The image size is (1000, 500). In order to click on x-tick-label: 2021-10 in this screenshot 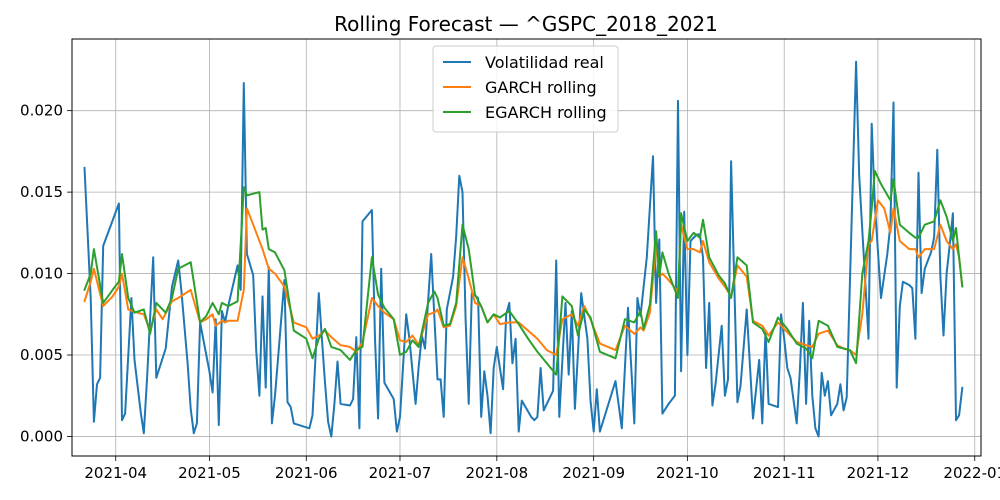, I will do `click(687, 473)`.